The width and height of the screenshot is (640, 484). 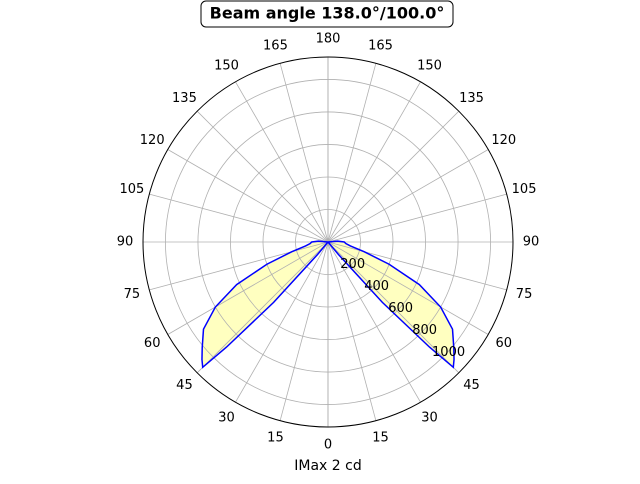 I want to click on r-tick-label: 600, so click(x=400, y=308).